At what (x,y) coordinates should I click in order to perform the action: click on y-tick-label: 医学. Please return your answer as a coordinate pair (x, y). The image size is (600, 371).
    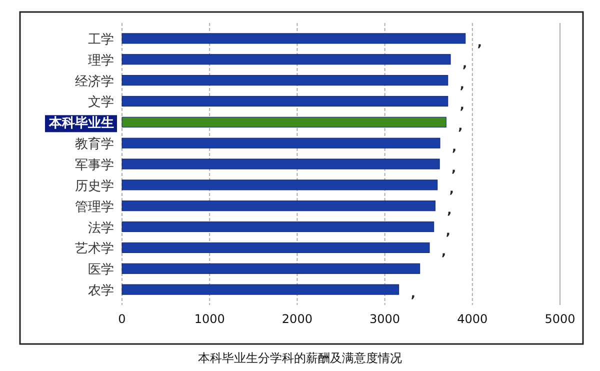
    Looking at the image, I should click on (101, 270).